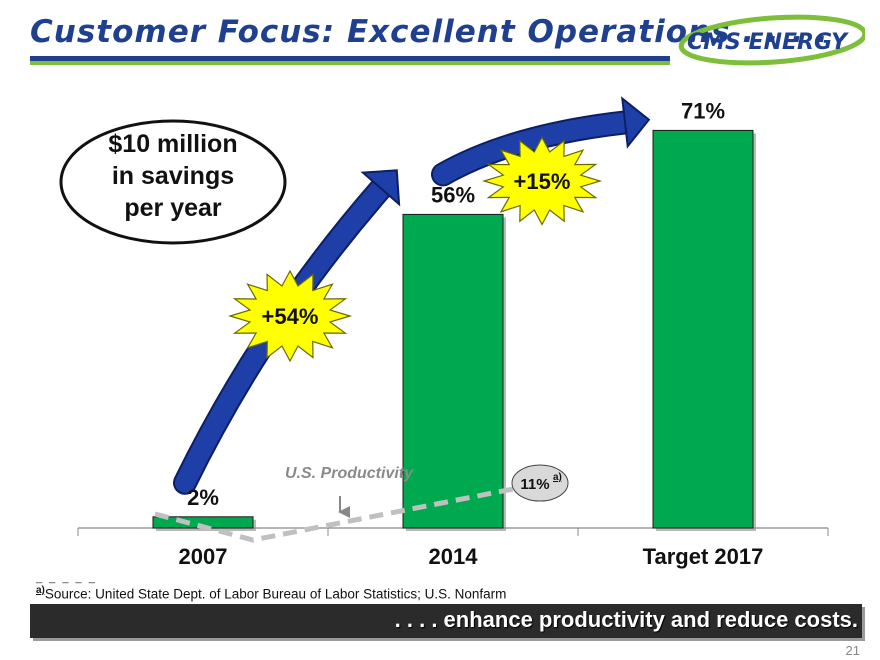 The image size is (880, 660). Describe the element at coordinates (350, 63) in the screenshot. I see `title-rule-green` at that location.